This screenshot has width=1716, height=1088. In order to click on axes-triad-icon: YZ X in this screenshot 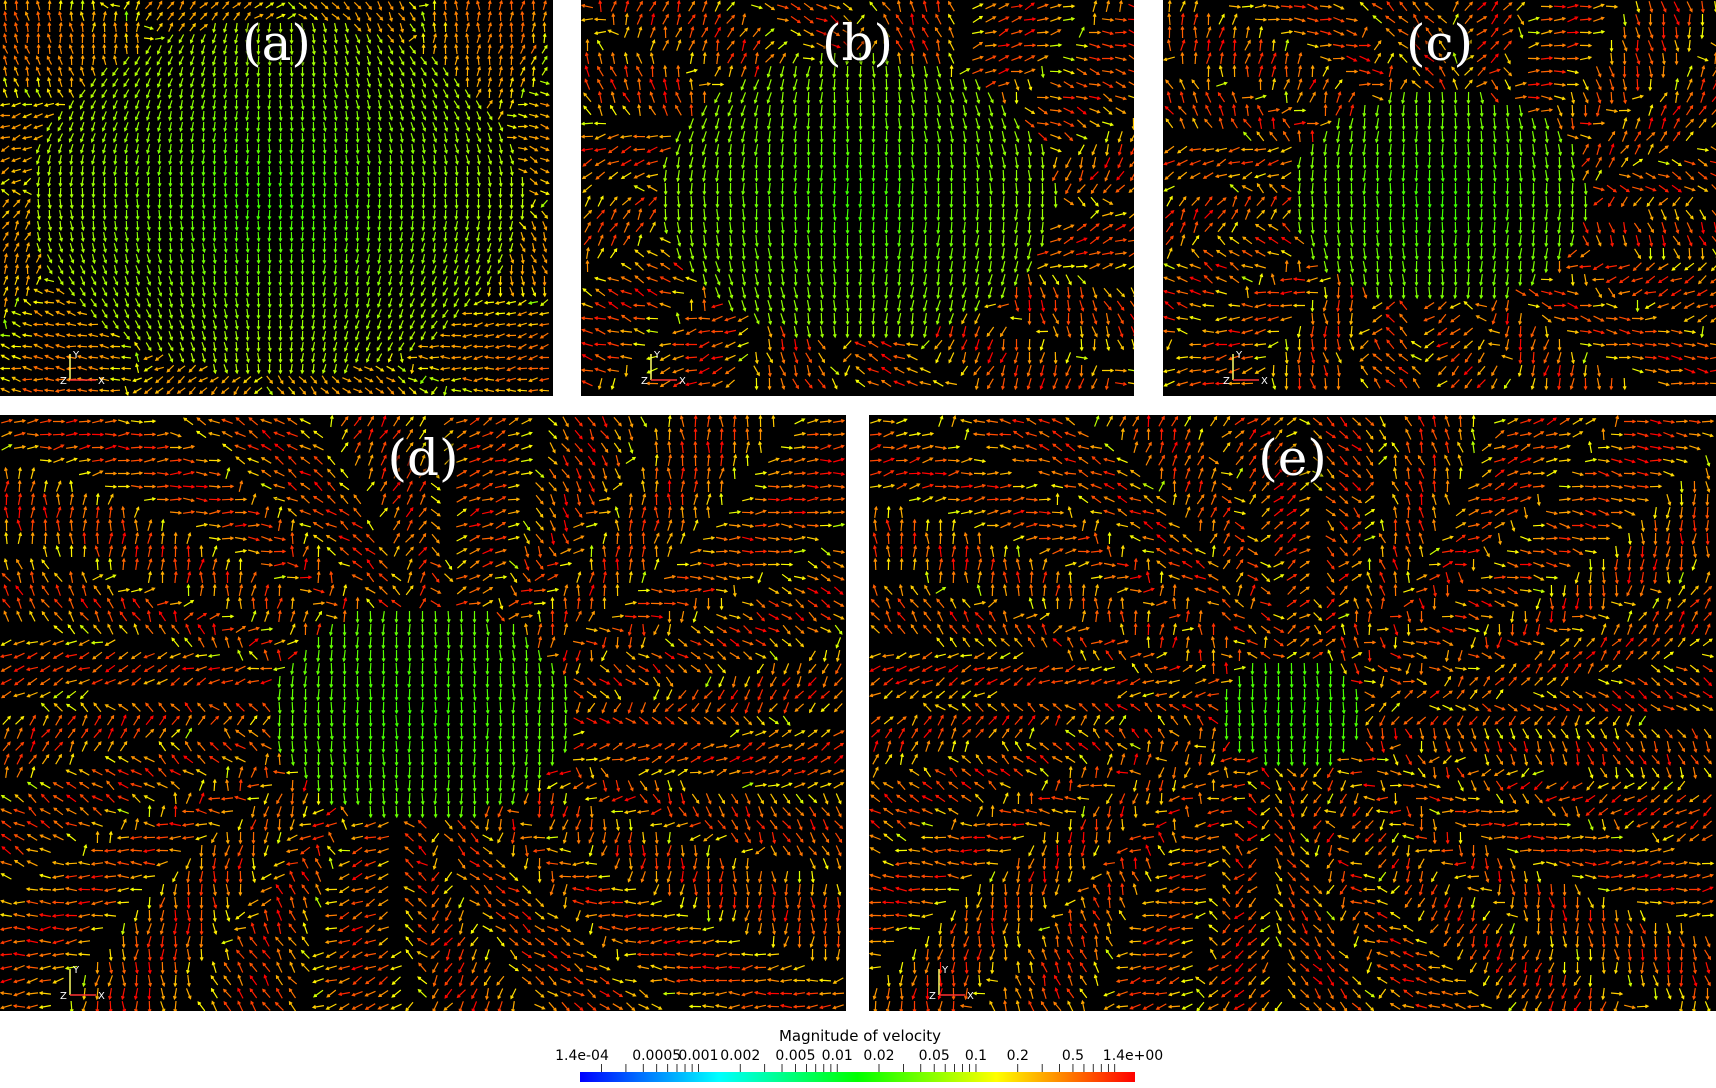, I will do `click(82, 983)`.